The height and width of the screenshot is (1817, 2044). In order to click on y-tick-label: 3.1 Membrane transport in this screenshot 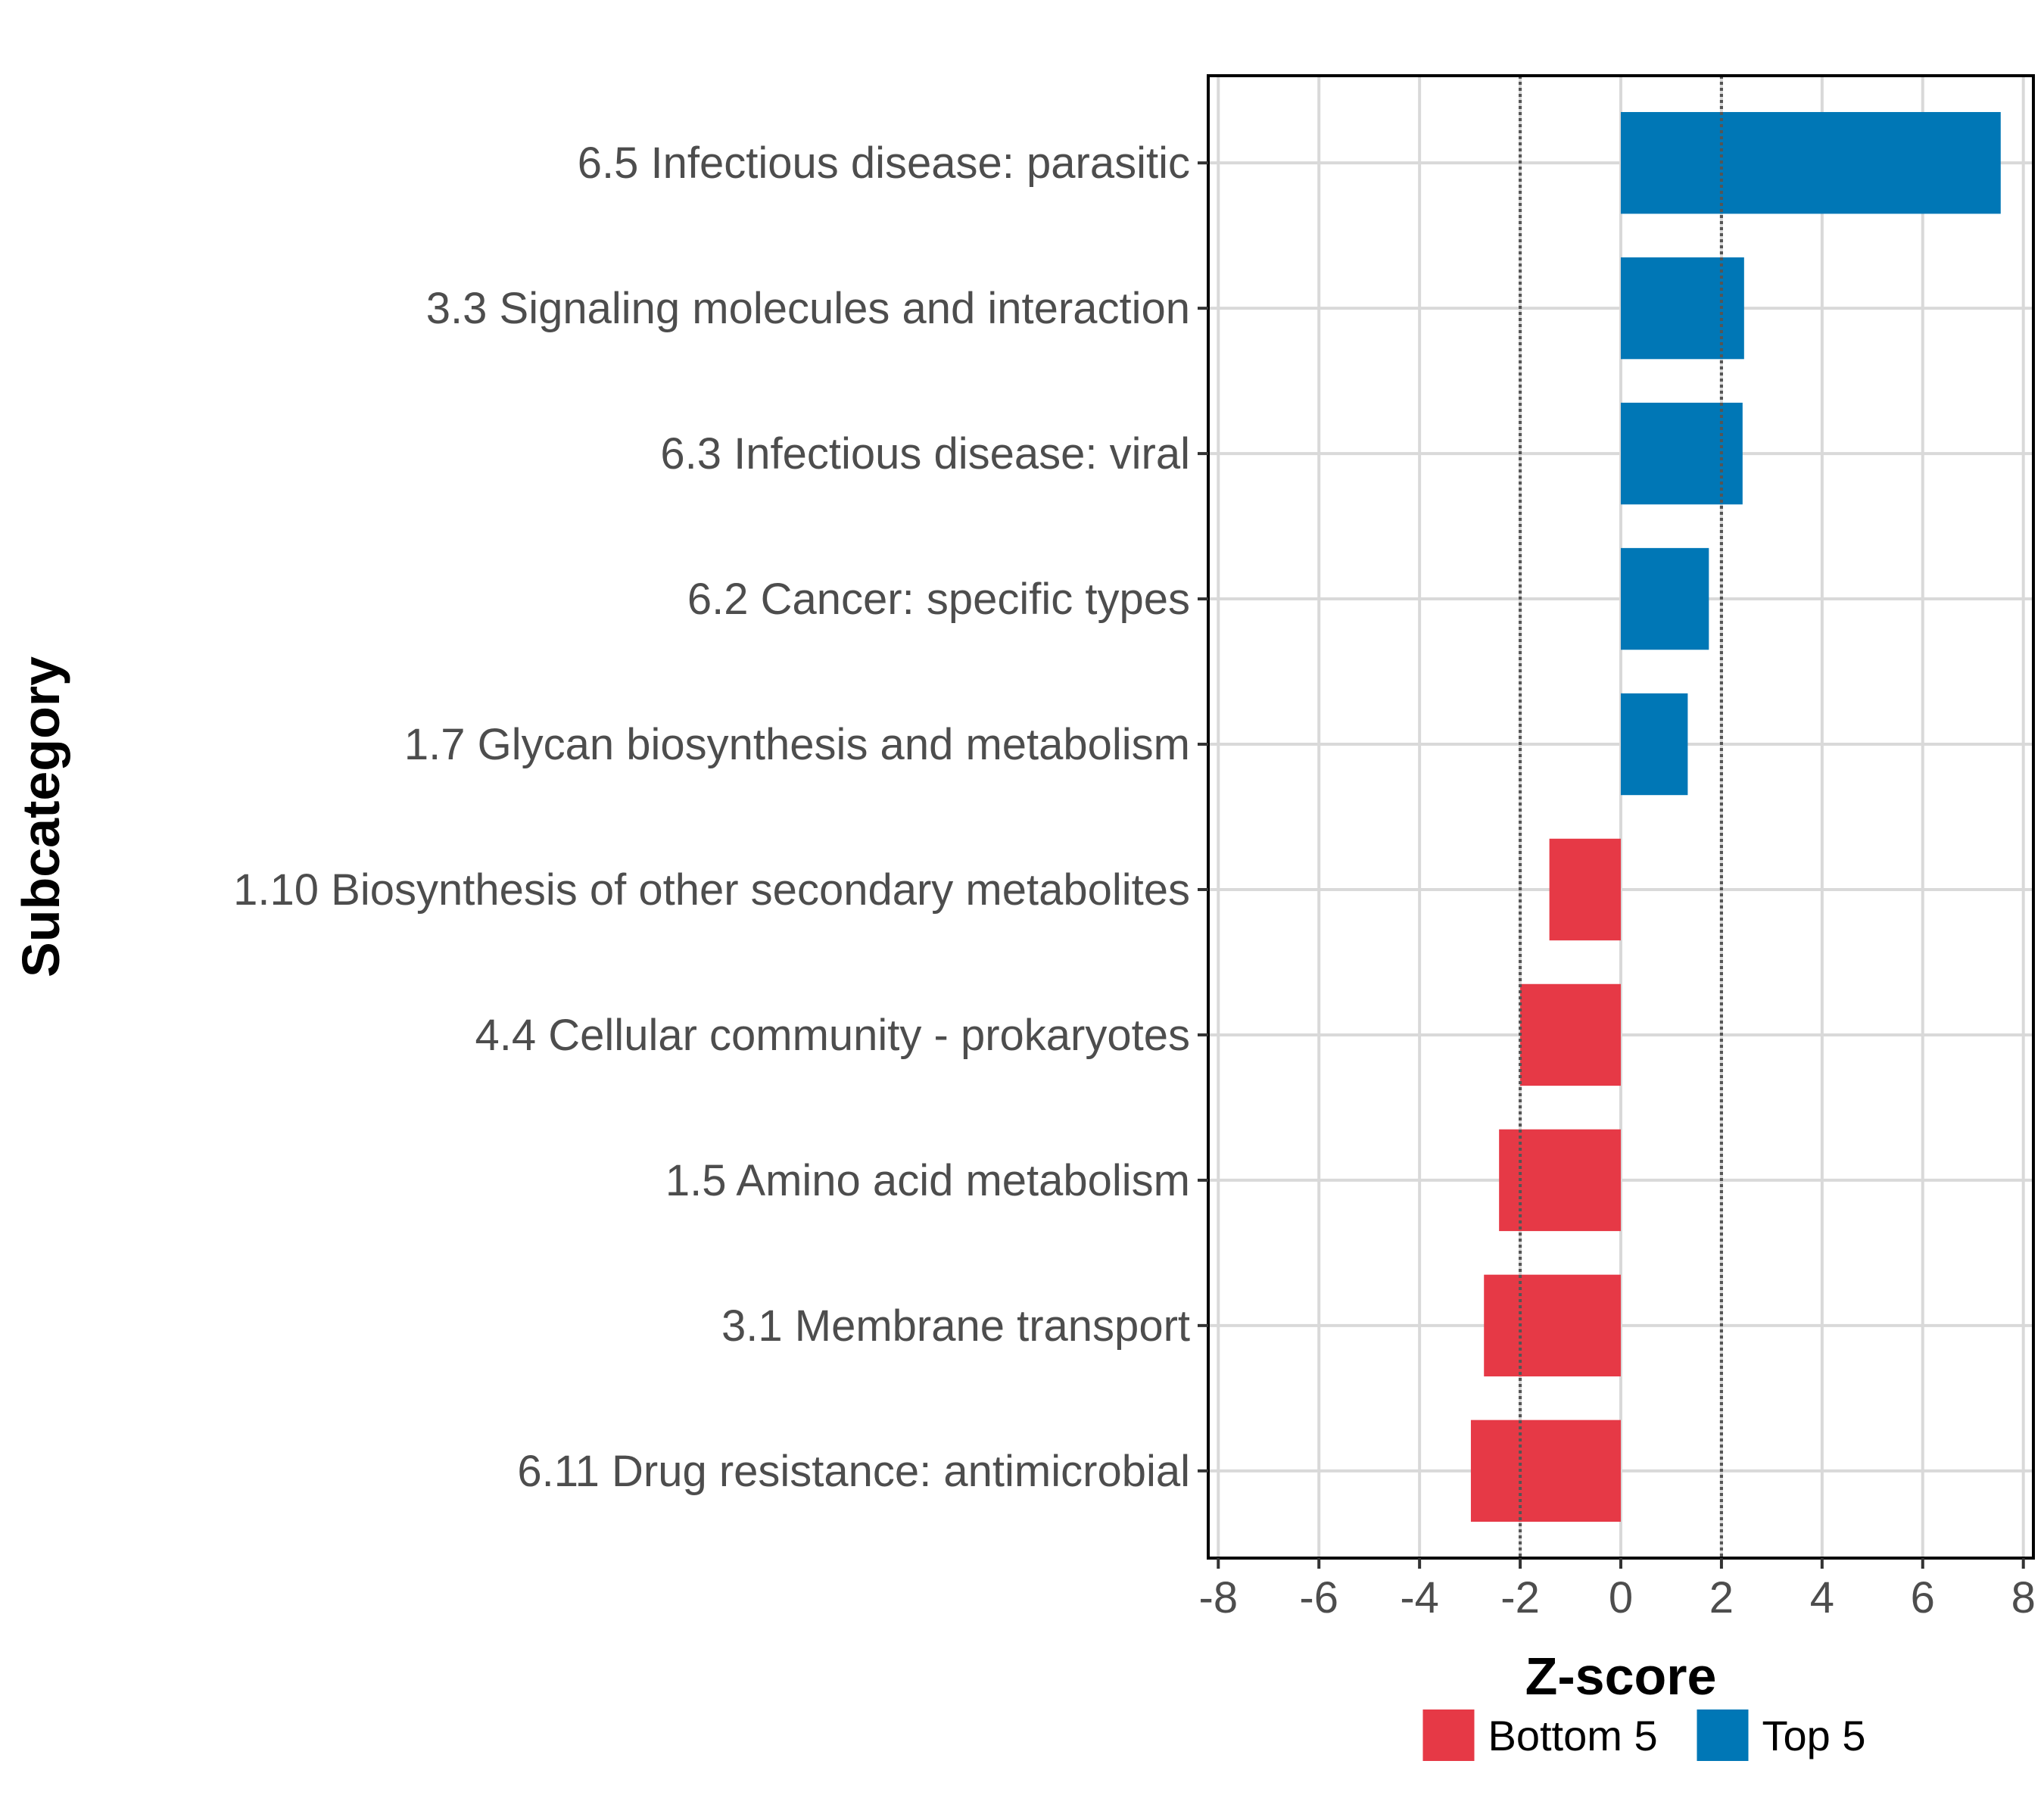, I will do `click(955, 1326)`.